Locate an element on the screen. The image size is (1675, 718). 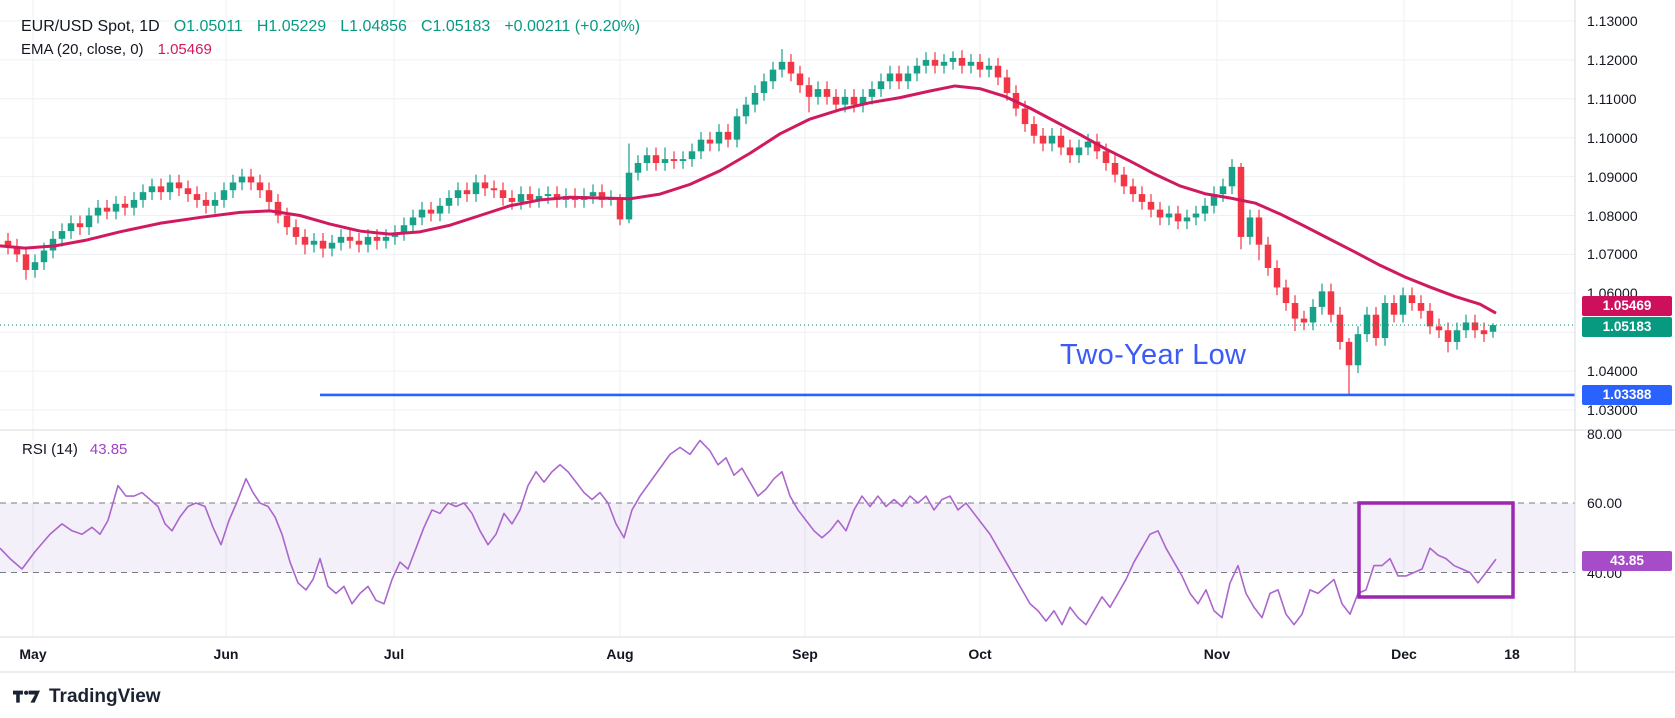
ema-legend-row: EMA (20, close, 0) 1.05469 is located at coordinates (330, 50).